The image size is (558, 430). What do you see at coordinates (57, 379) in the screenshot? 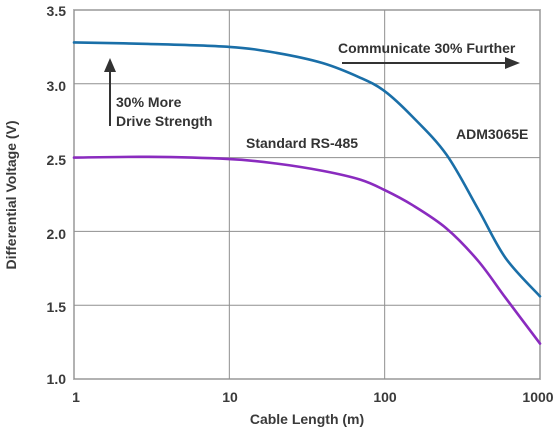
I see `y-tick-label: 1.0` at bounding box center [57, 379].